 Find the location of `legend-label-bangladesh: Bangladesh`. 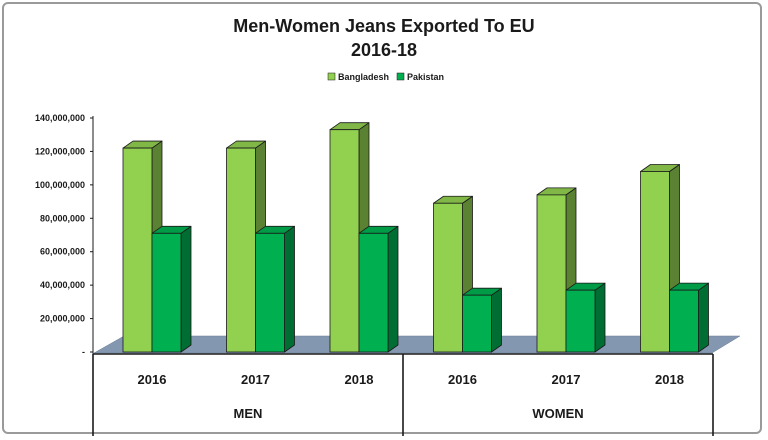

legend-label-bangladesh: Bangladesh is located at coordinates (363, 77).